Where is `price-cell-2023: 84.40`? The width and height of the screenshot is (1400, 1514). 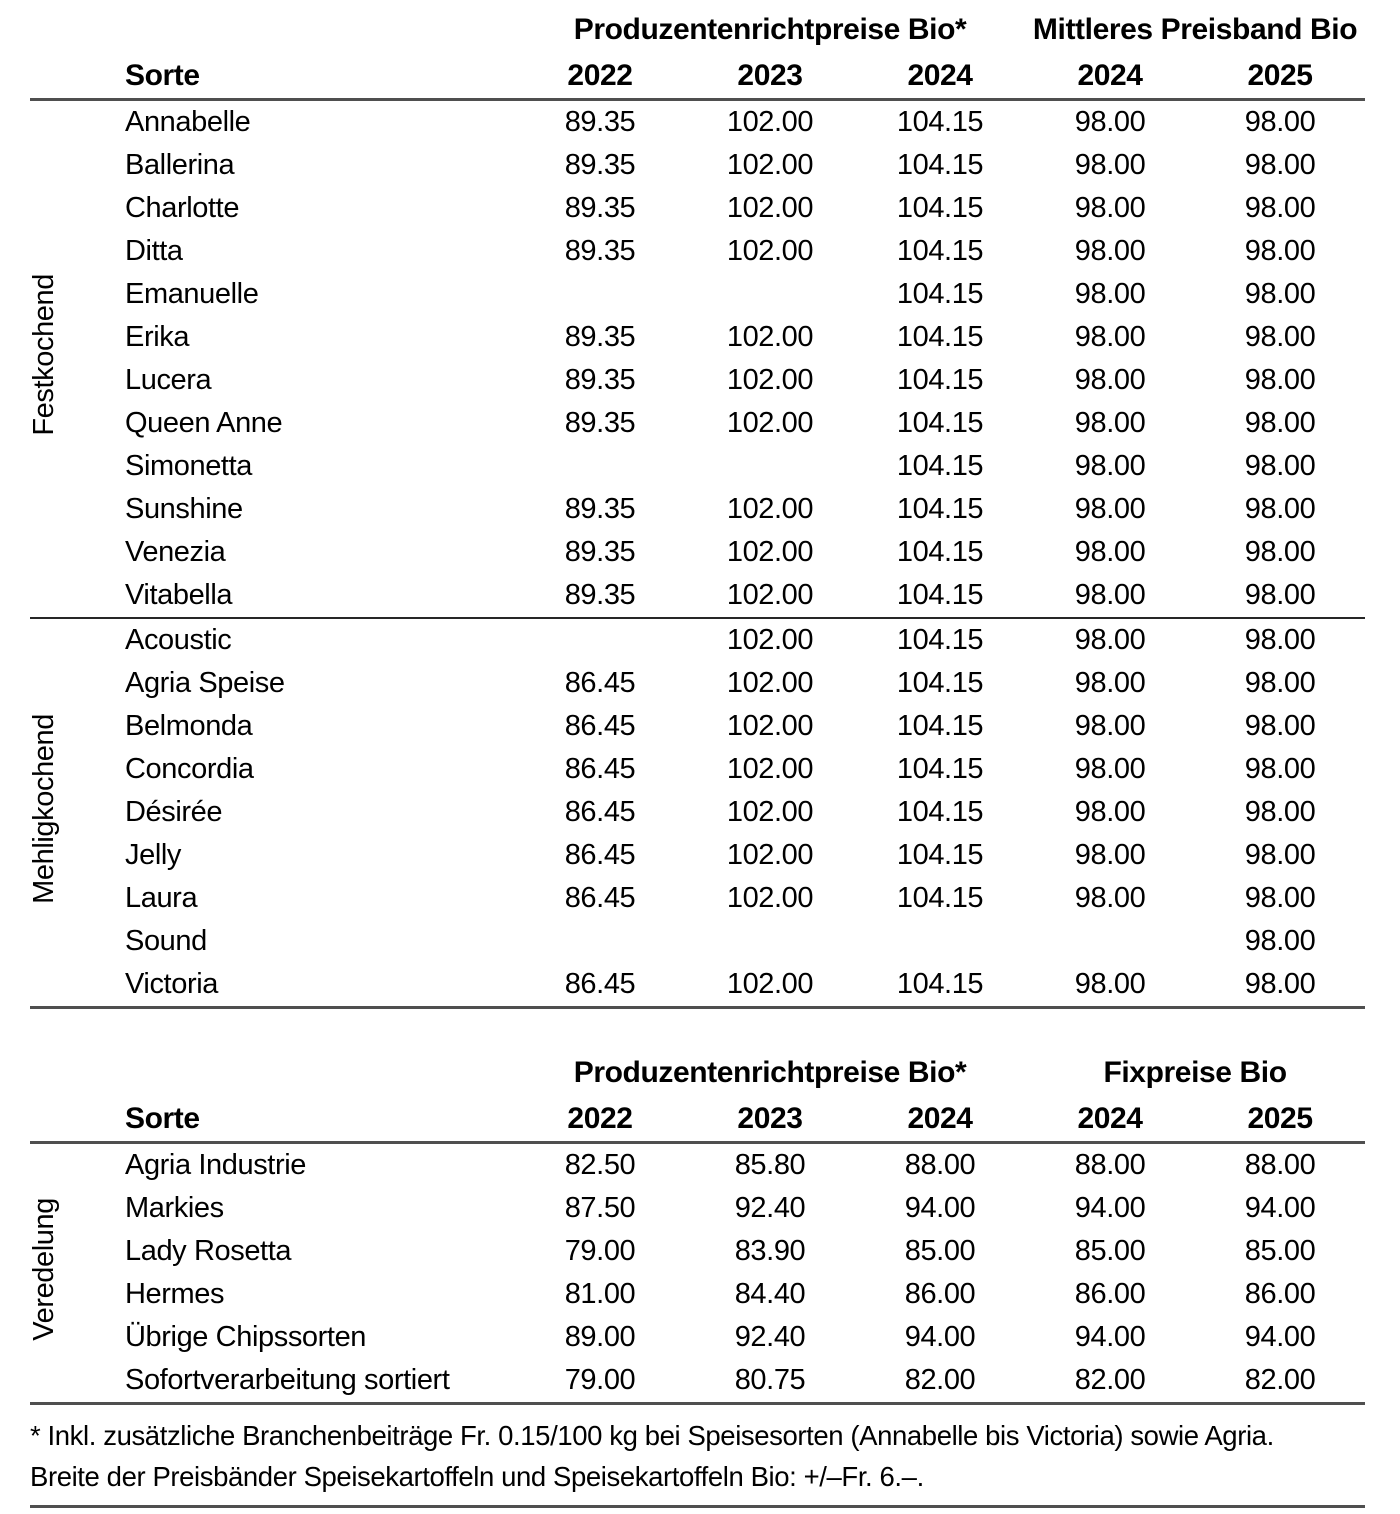 price-cell-2023: 84.40 is located at coordinates (770, 1294).